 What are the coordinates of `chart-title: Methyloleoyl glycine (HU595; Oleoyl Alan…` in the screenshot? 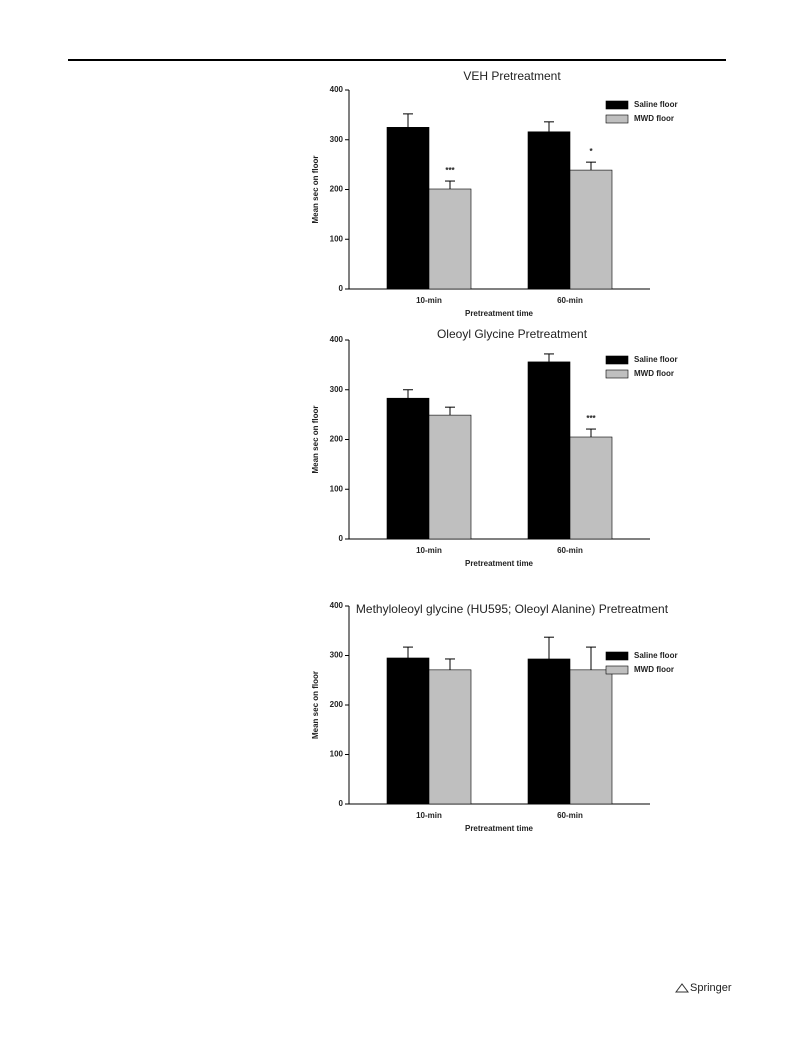 It's located at (512, 609).